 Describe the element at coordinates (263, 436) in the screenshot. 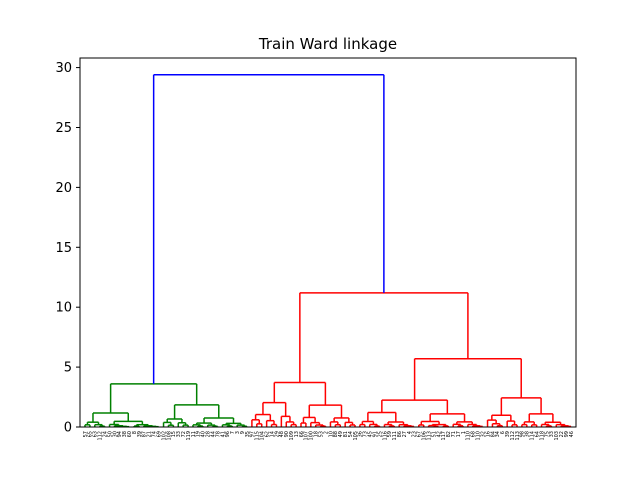

I see `leaf-label: 104` at that location.